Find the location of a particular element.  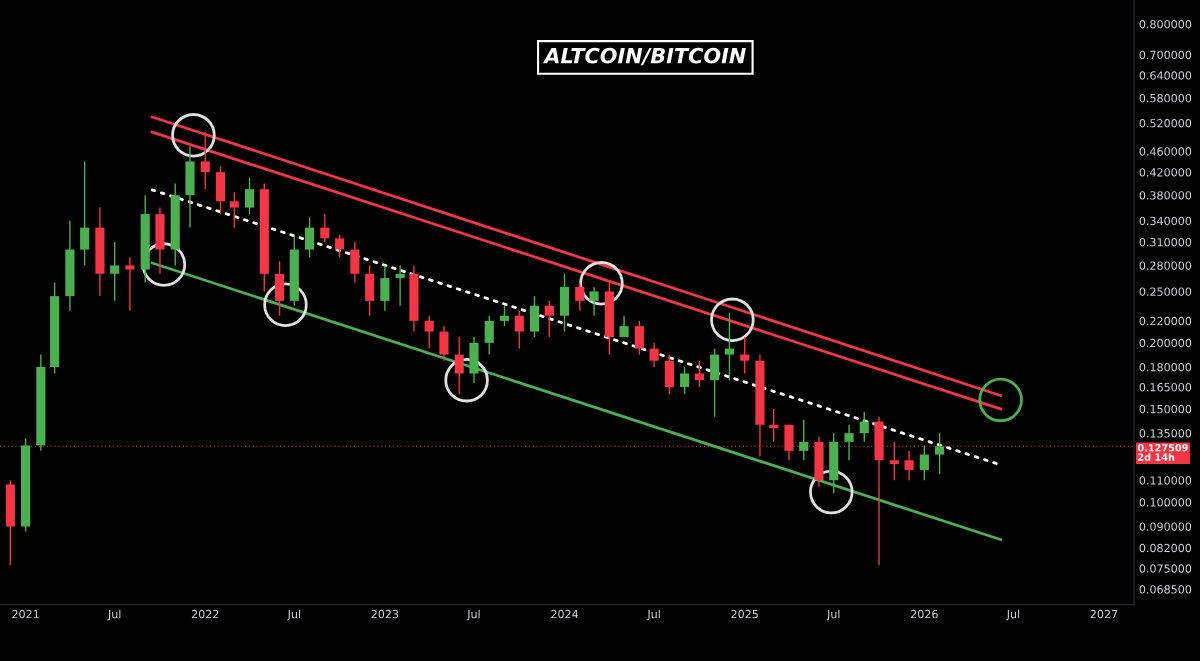

y-tick-label: 0.135000 is located at coordinates (1165, 433).